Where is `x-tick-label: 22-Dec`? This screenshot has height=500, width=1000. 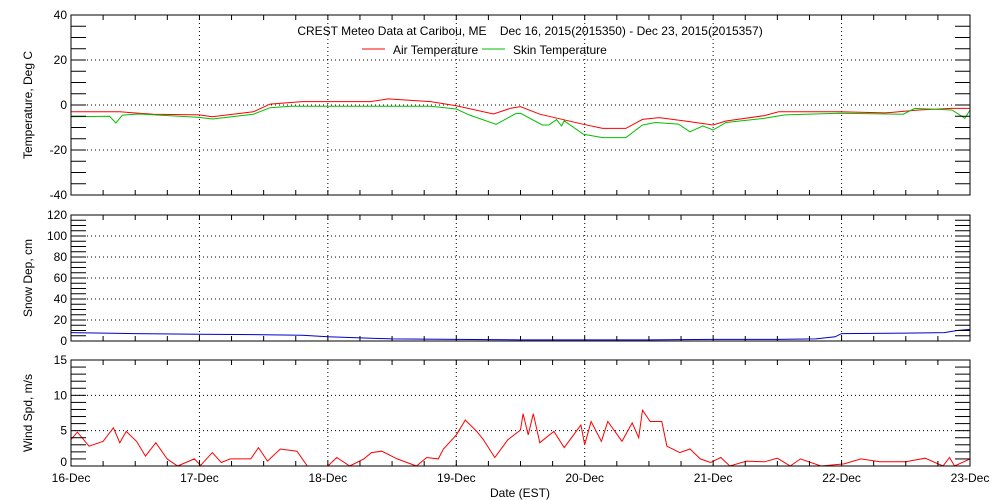 x-tick-label: 22-Dec is located at coordinates (841, 478).